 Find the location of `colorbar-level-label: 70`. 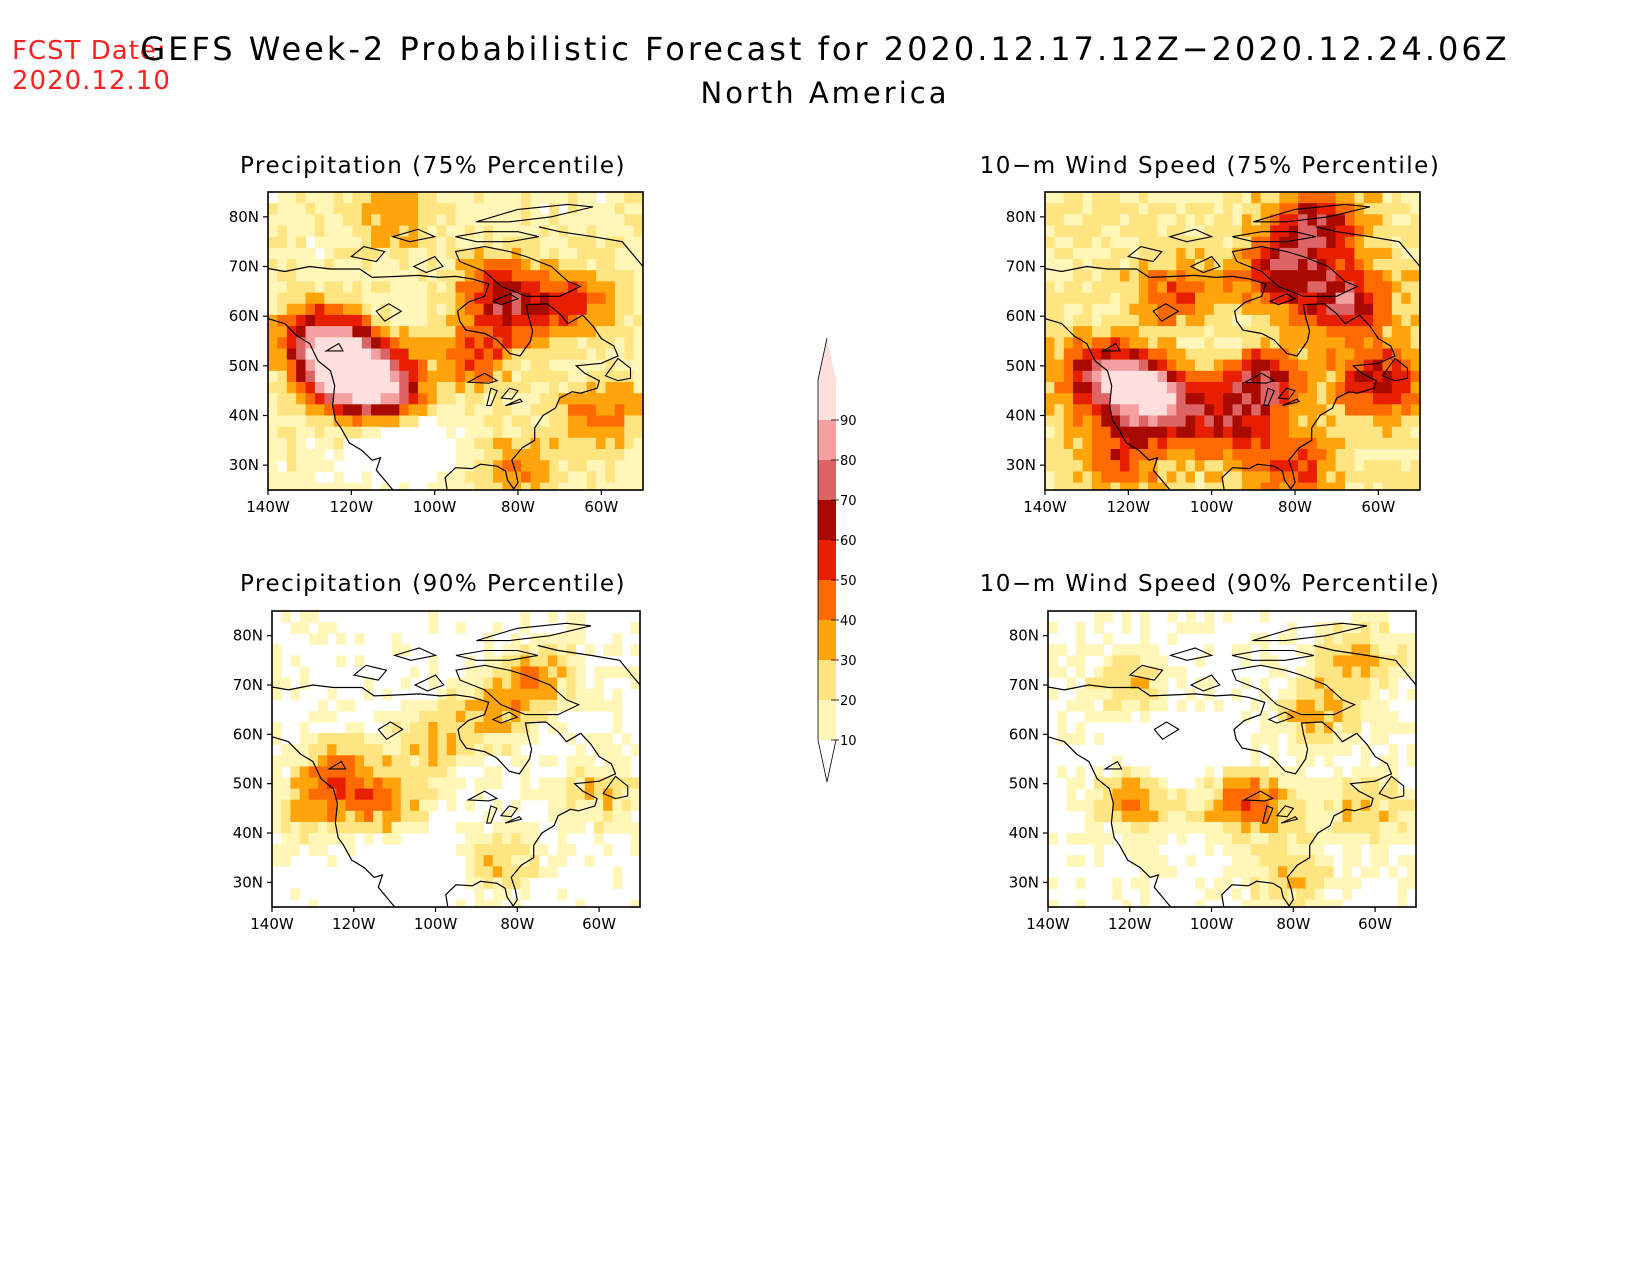

colorbar-level-label: 70 is located at coordinates (848, 501).